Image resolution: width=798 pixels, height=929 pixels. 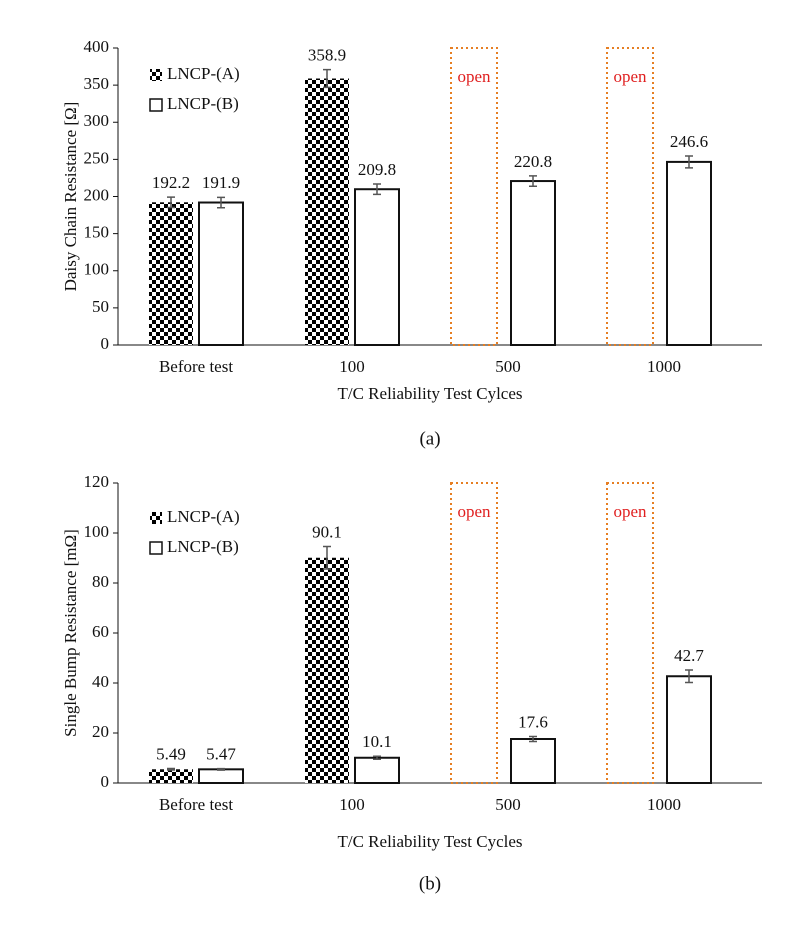 I want to click on value-label: 42.7, so click(x=689, y=655).